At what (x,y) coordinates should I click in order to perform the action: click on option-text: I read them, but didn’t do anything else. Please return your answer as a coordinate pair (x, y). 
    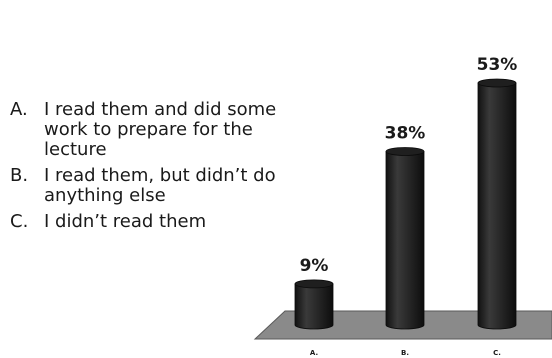
    Looking at the image, I should click on (160, 185).